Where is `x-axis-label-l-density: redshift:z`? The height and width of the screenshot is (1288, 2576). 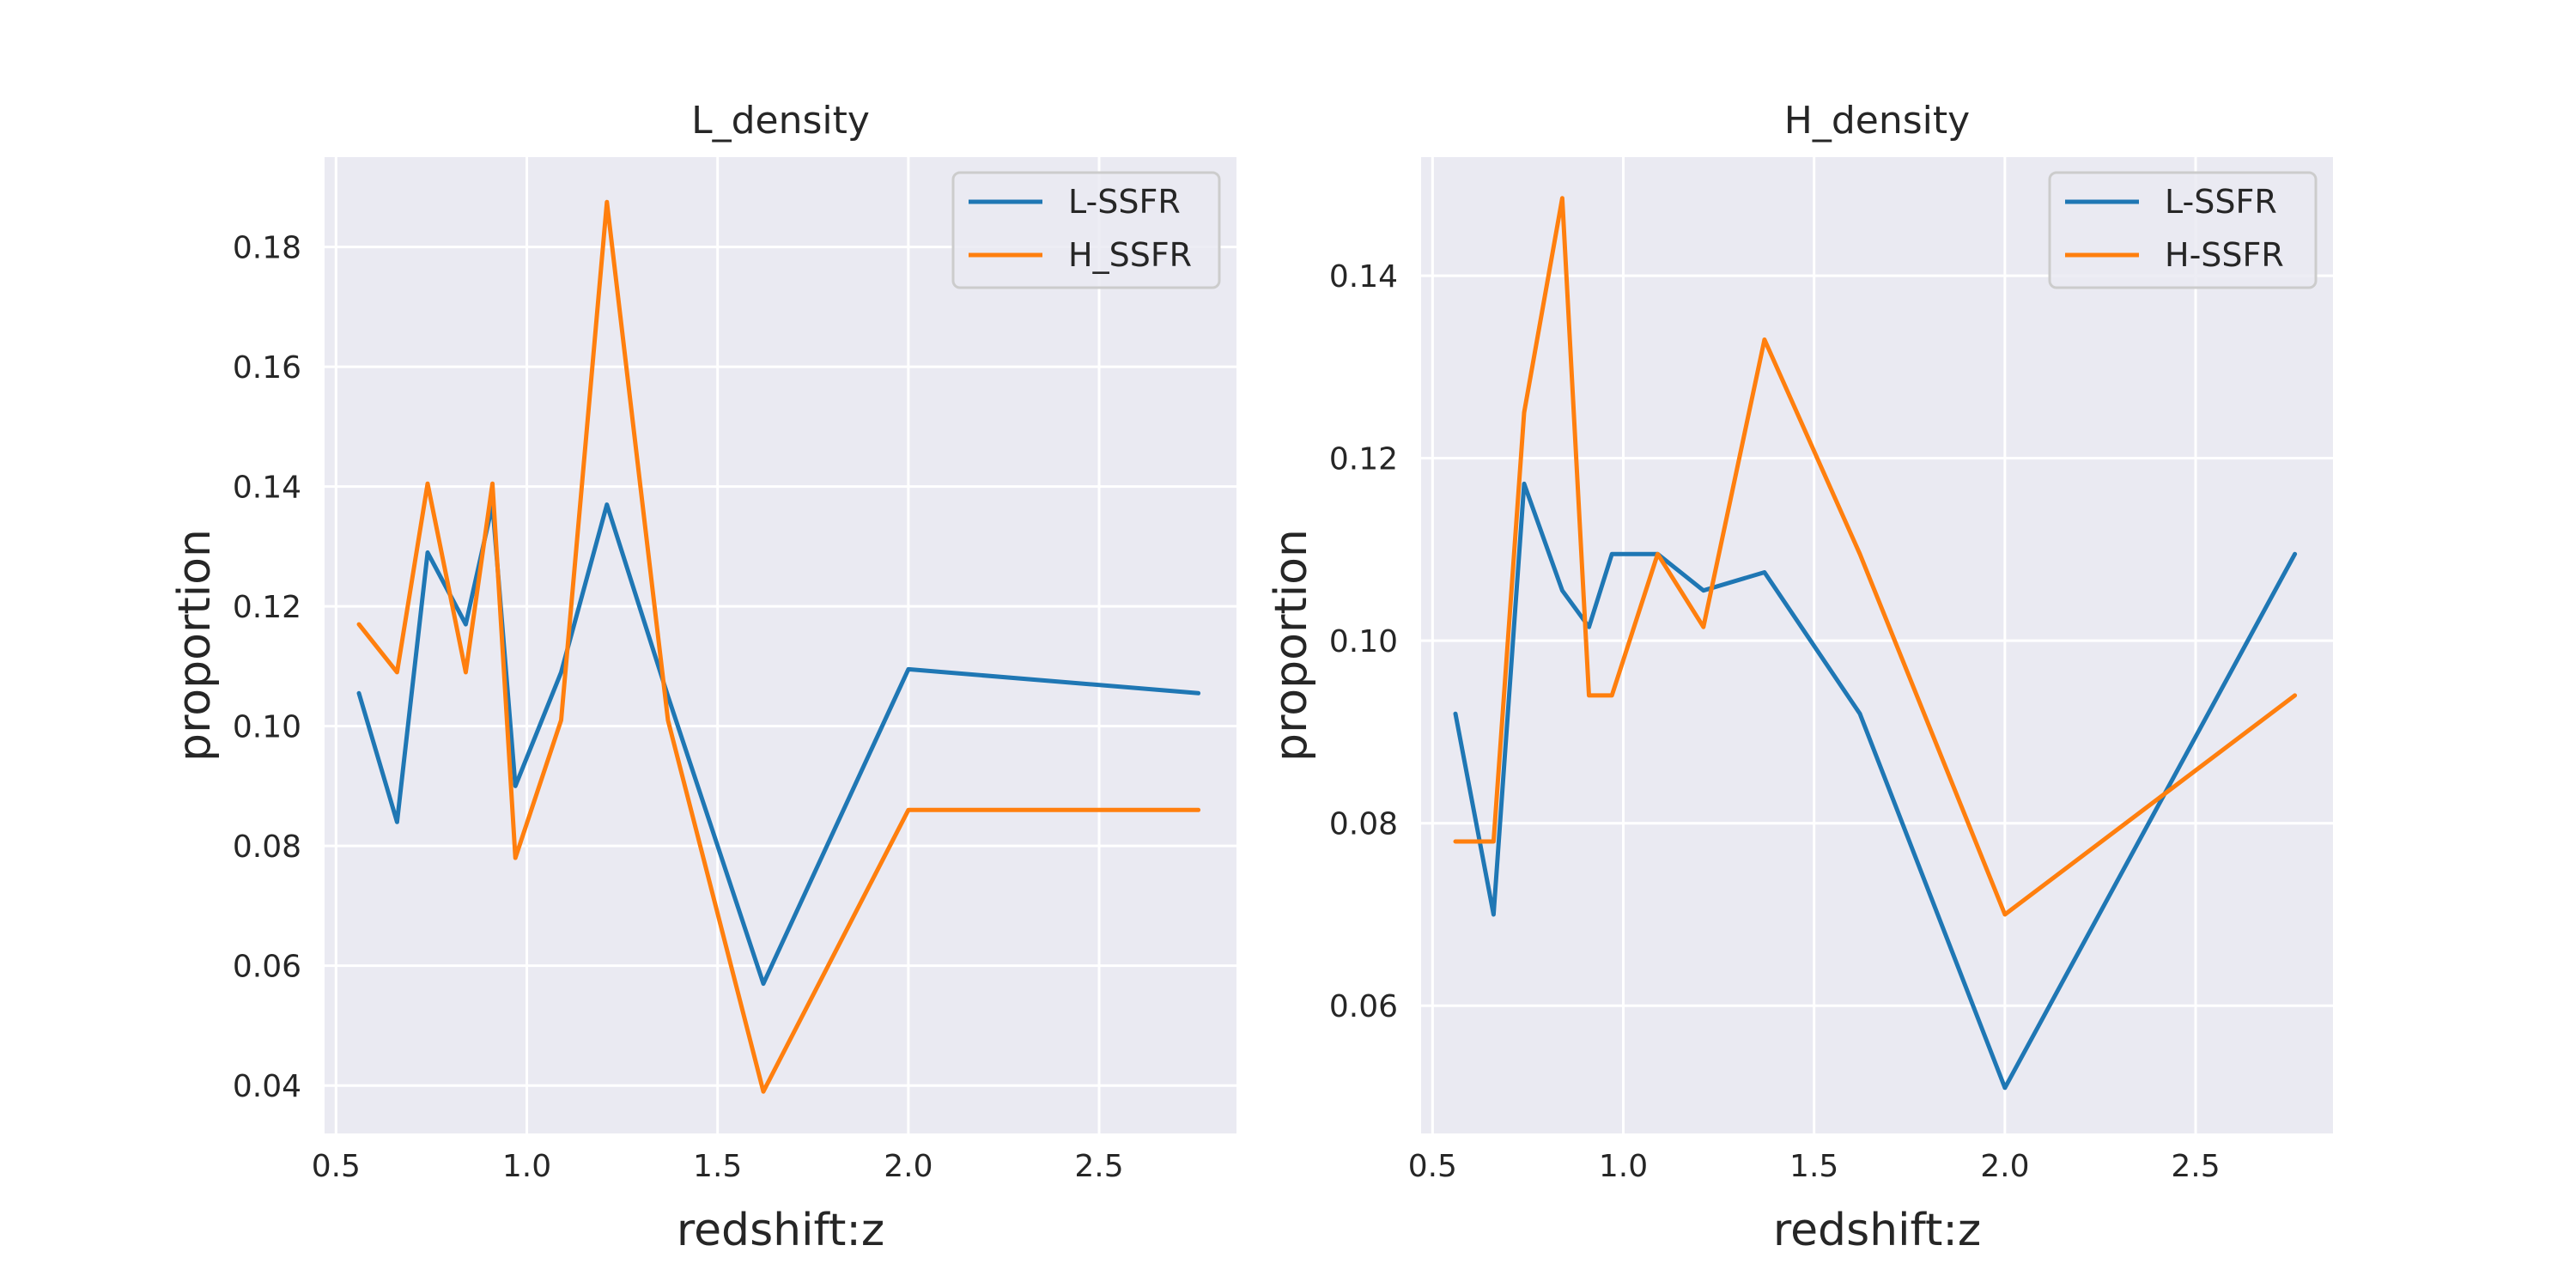 x-axis-label-l-density: redshift:z is located at coordinates (781, 1230).